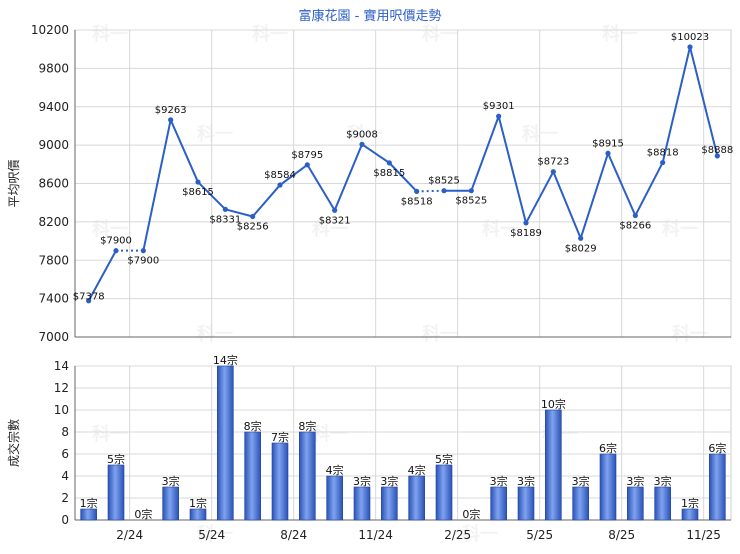 The height and width of the screenshot is (554, 740). Describe the element at coordinates (370, 16) in the screenshot. I see `chart-title: 富康花園 - 實用呎價走勢` at that location.